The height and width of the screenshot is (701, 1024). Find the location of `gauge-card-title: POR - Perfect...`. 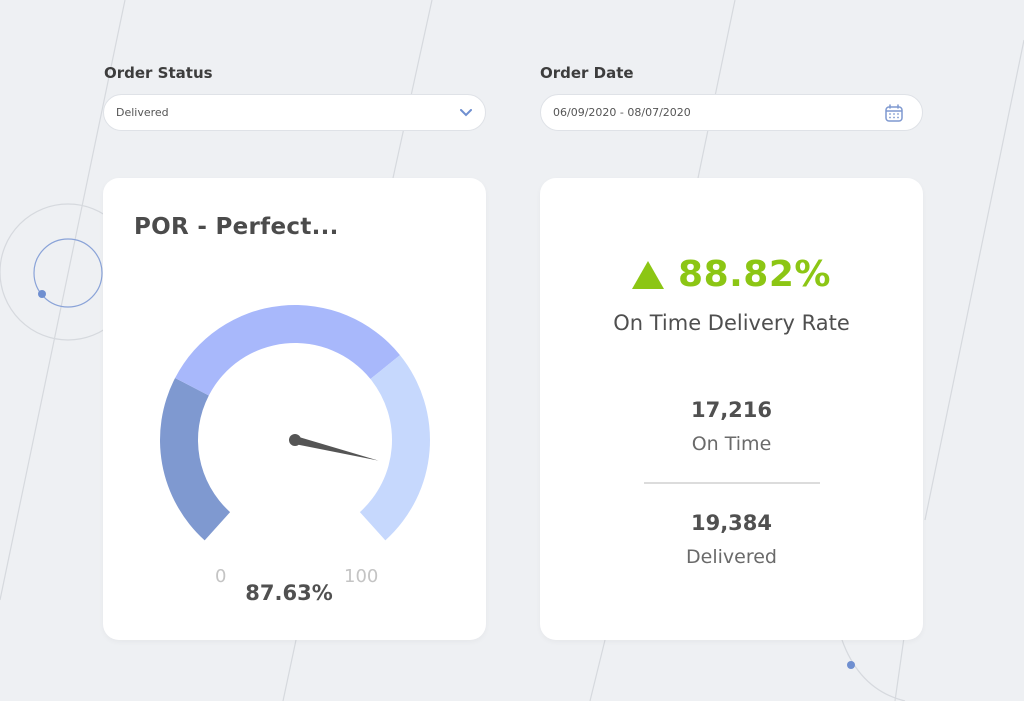

gauge-card-title: POR - Perfect... is located at coordinates (236, 227).